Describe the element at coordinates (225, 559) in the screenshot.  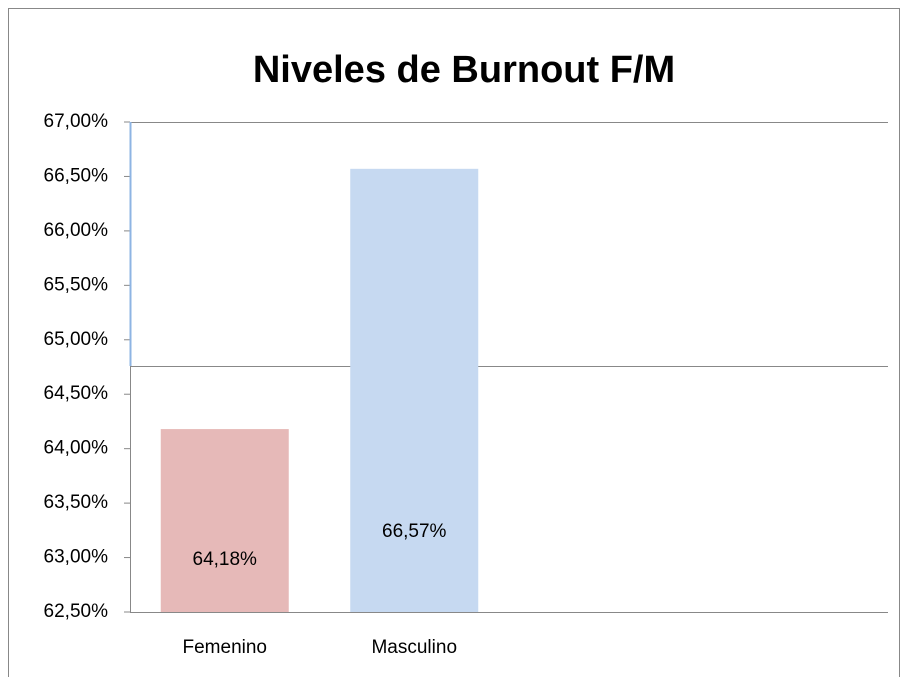
I see `data-label: 64,18%` at that location.